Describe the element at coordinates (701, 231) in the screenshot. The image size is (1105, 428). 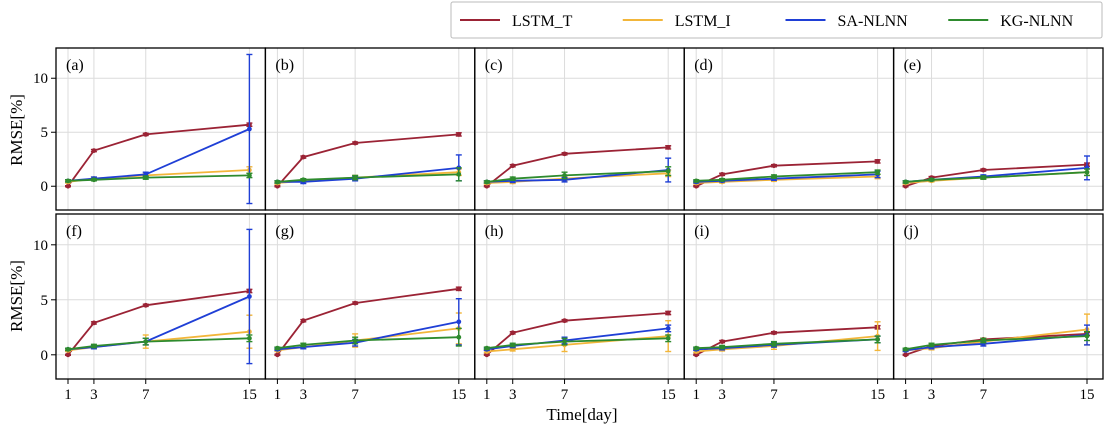
I see `panel-label: (i)` at that location.